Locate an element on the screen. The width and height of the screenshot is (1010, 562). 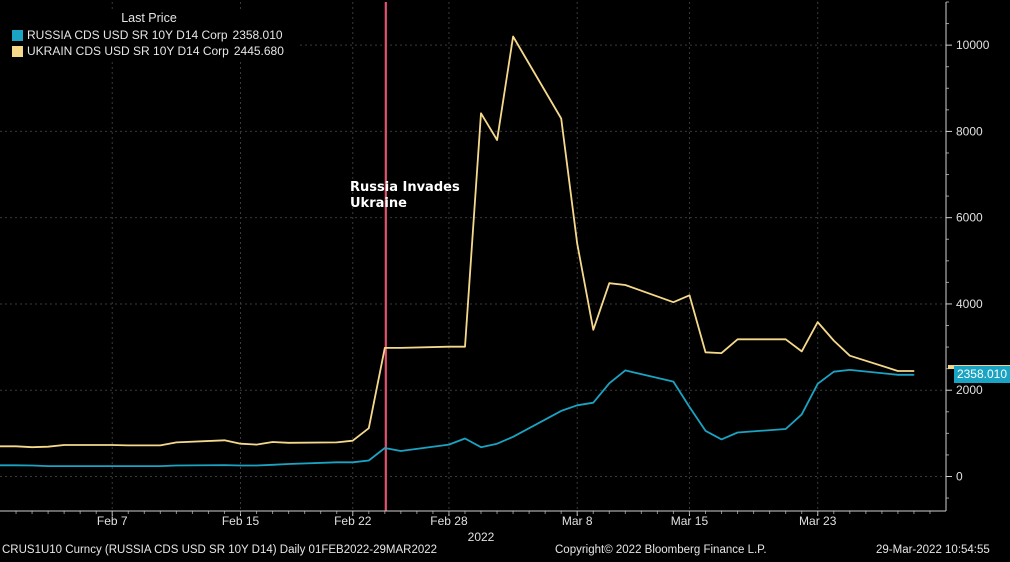
y-tick-label: 6000 is located at coordinates (969, 218).